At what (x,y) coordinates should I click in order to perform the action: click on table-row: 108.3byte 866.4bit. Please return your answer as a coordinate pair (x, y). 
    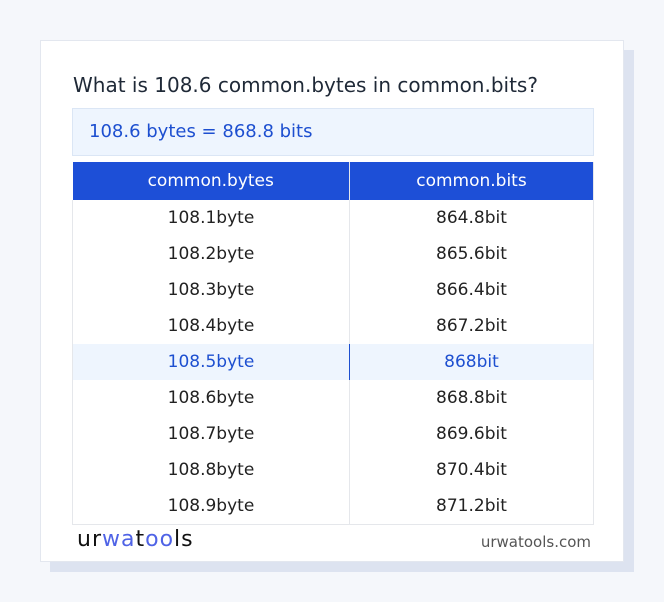
    Looking at the image, I should click on (333, 290).